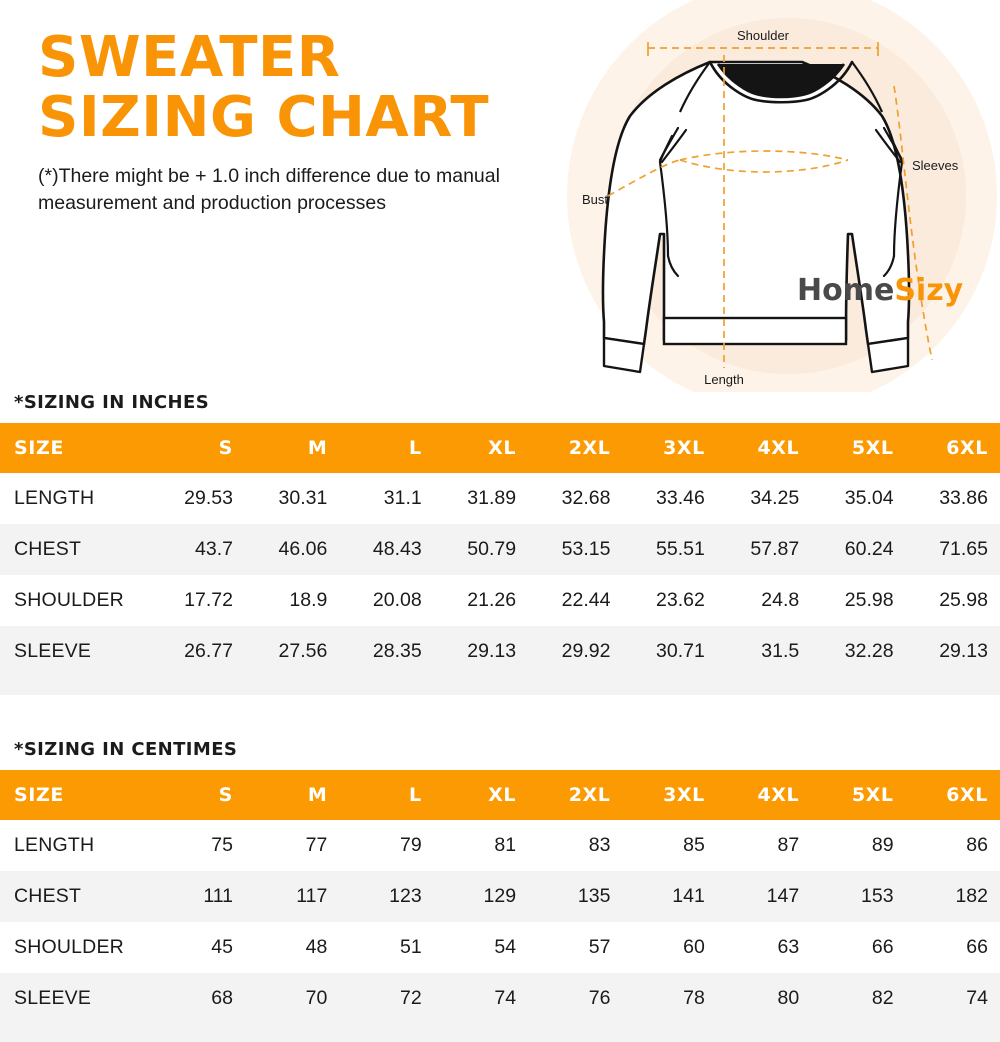  I want to click on cell: 20.08, so click(397, 600).